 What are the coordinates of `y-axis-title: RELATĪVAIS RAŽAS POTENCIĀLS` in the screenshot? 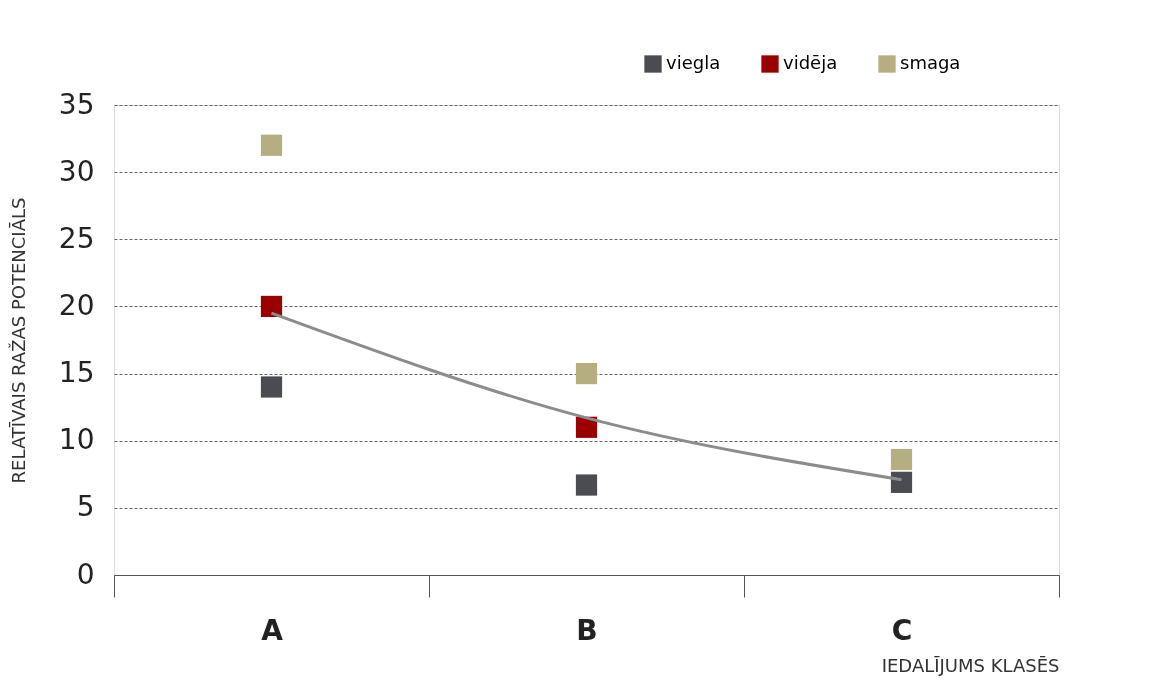 It's located at (18, 340).